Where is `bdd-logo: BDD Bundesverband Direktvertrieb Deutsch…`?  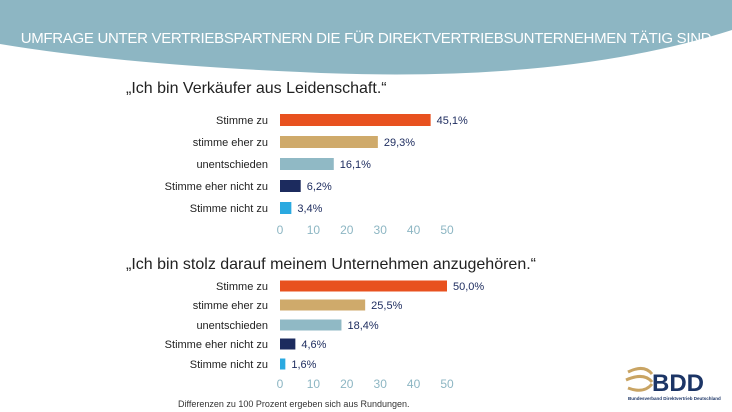
bdd-logo: BDD Bundesverband Direktvertrieb Deutsch… is located at coordinates (672, 384).